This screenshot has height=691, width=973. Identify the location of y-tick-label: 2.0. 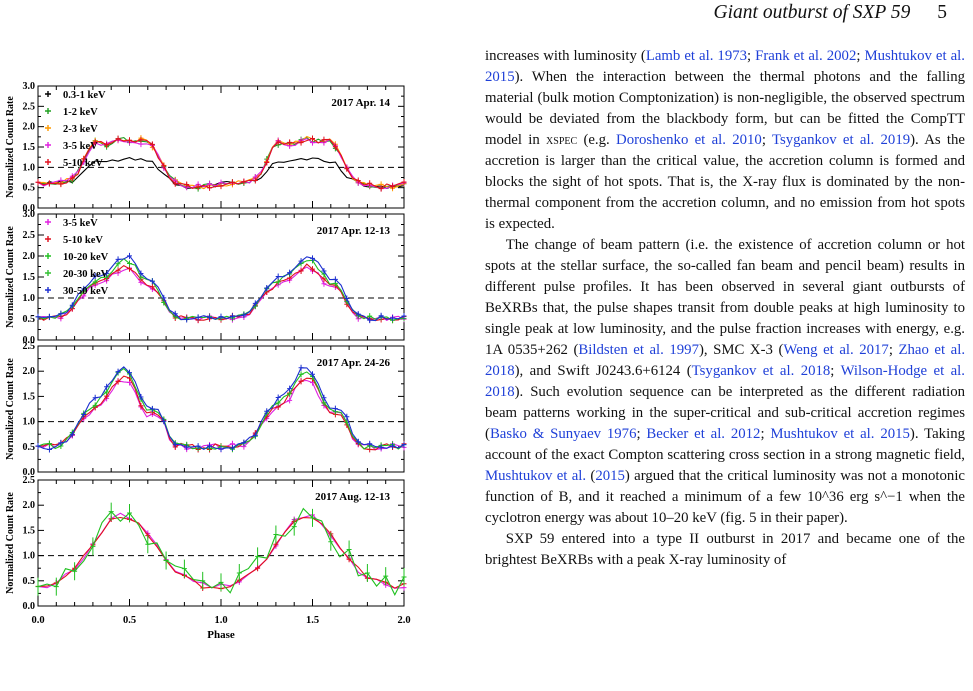
(29, 505).